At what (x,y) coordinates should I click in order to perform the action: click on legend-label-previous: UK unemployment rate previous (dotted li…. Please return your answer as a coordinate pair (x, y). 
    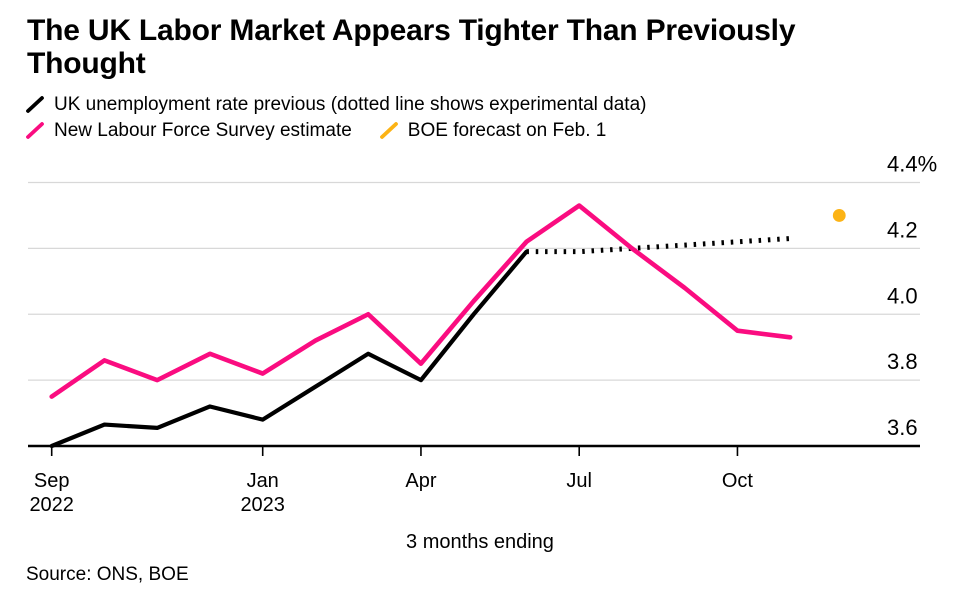
    Looking at the image, I should click on (350, 104).